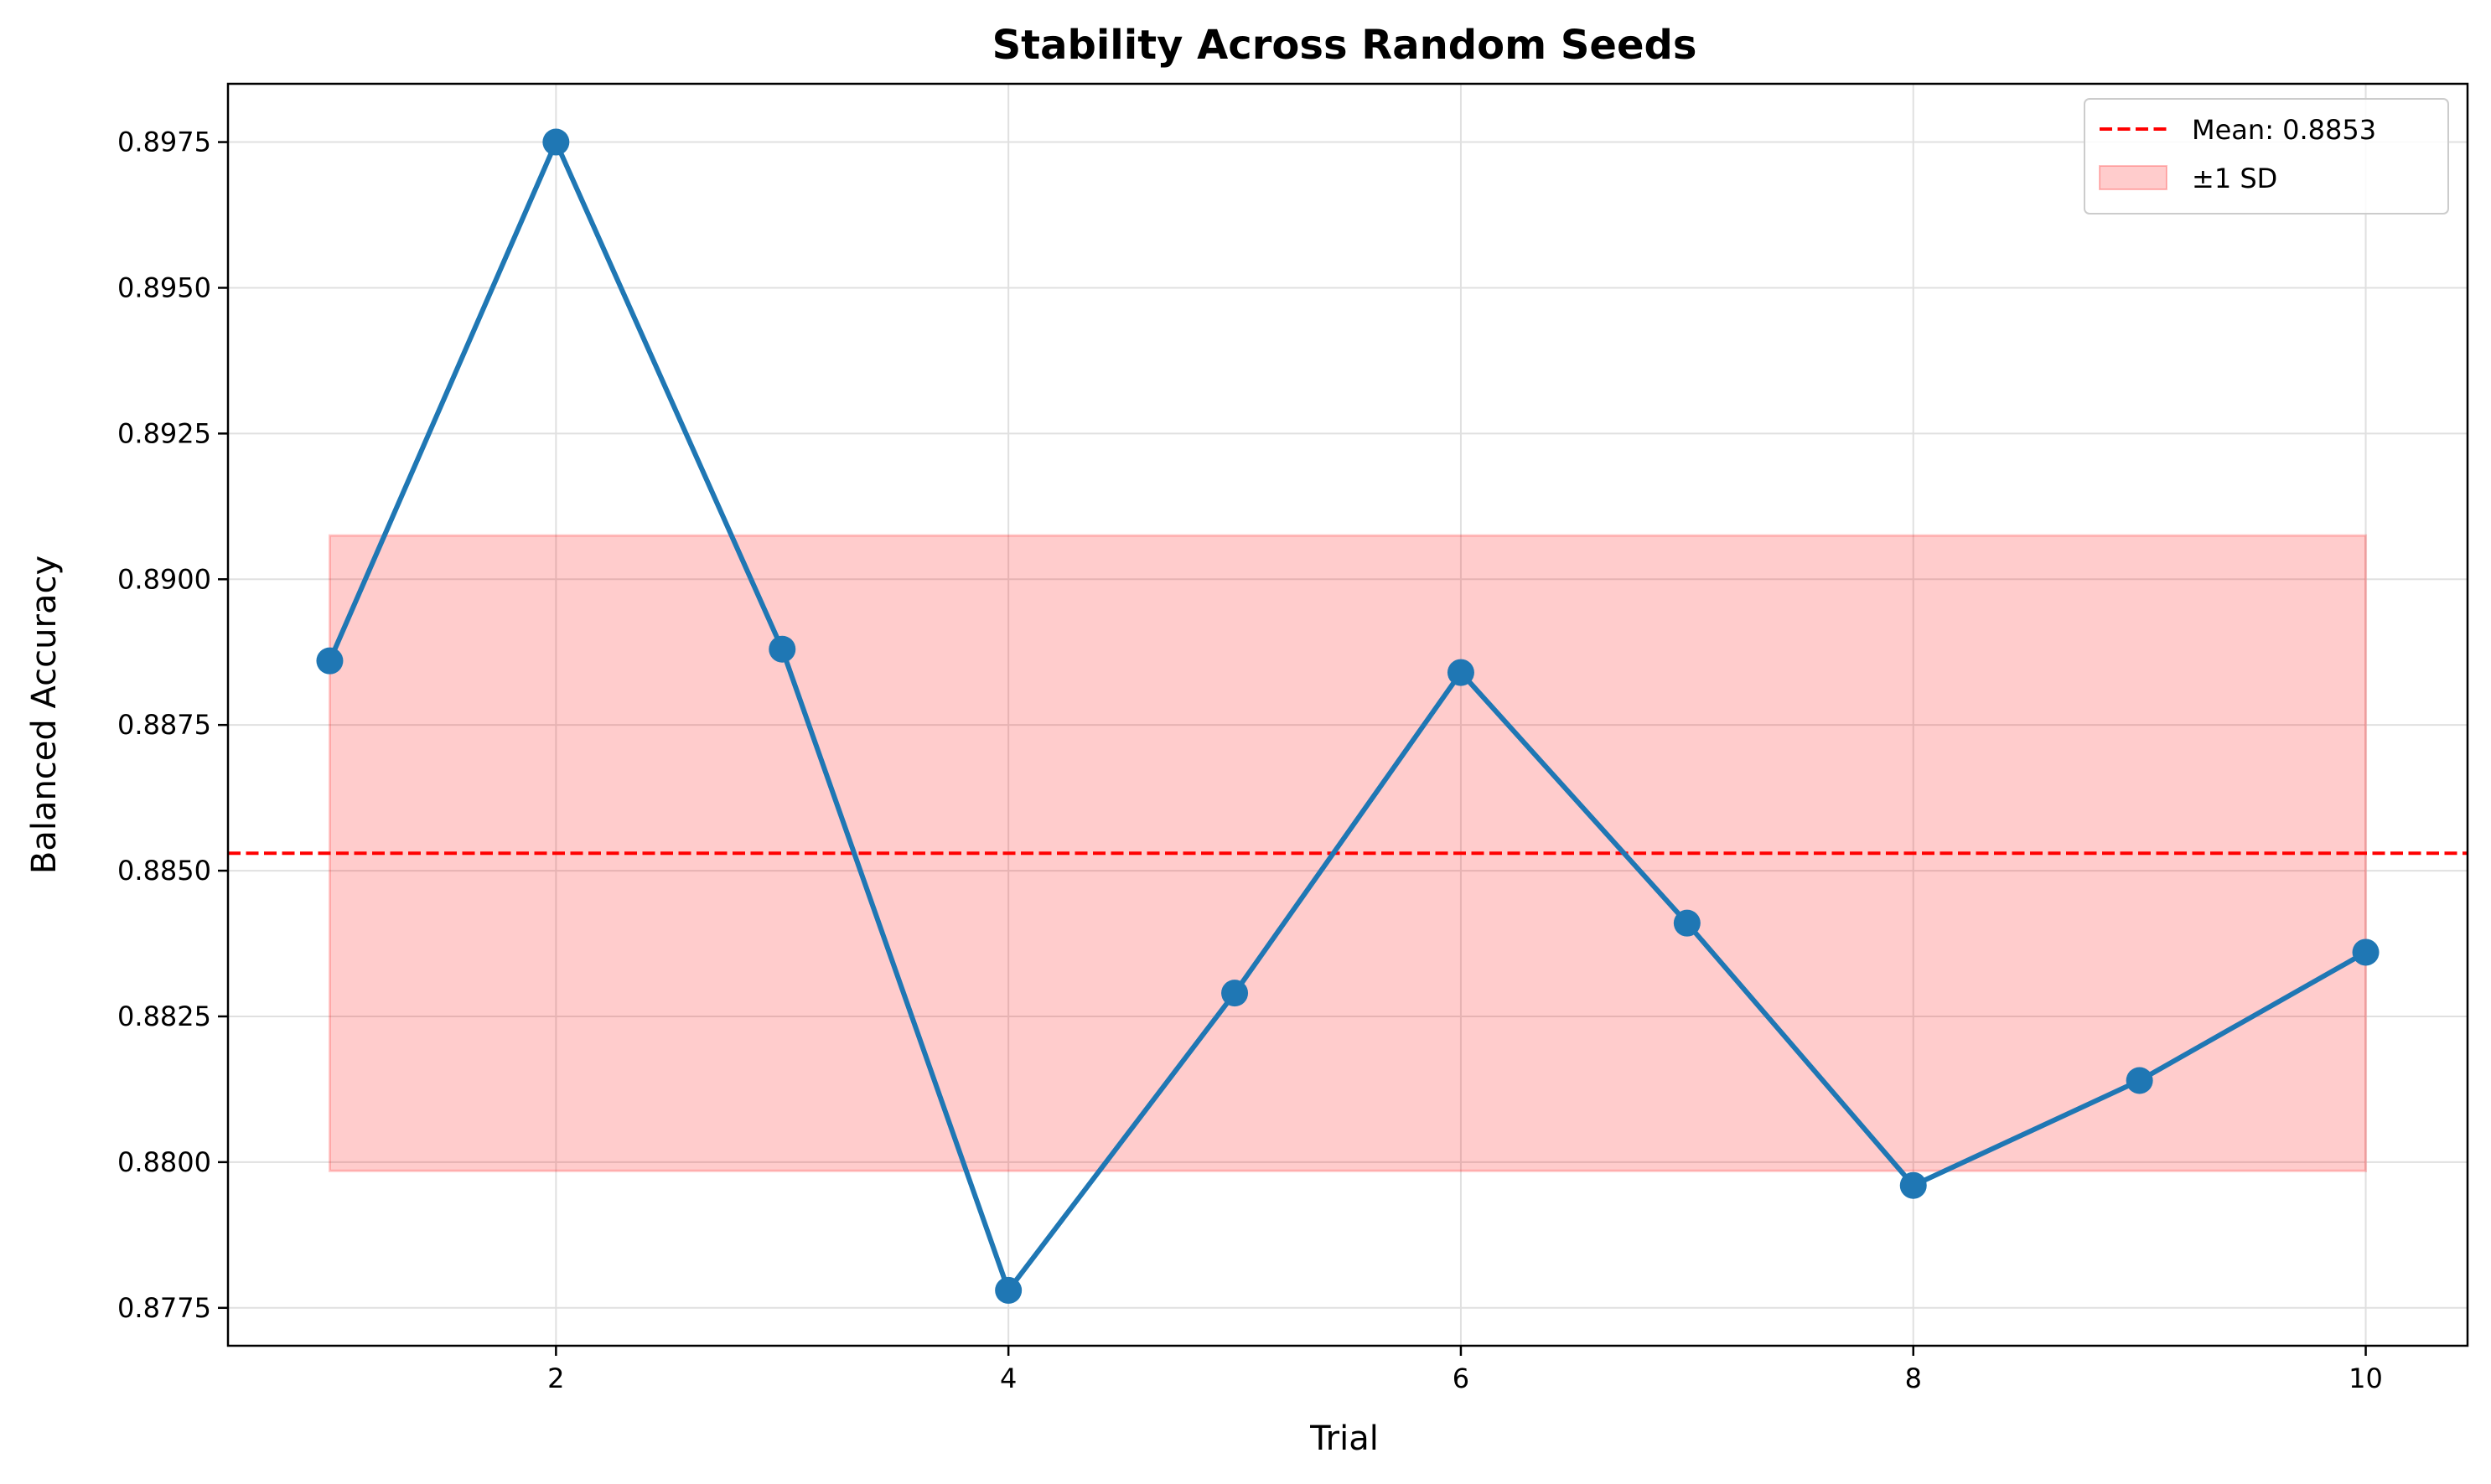  What do you see at coordinates (1344, 46) in the screenshot?
I see `chart-title: Stability Across Random Seeds` at bounding box center [1344, 46].